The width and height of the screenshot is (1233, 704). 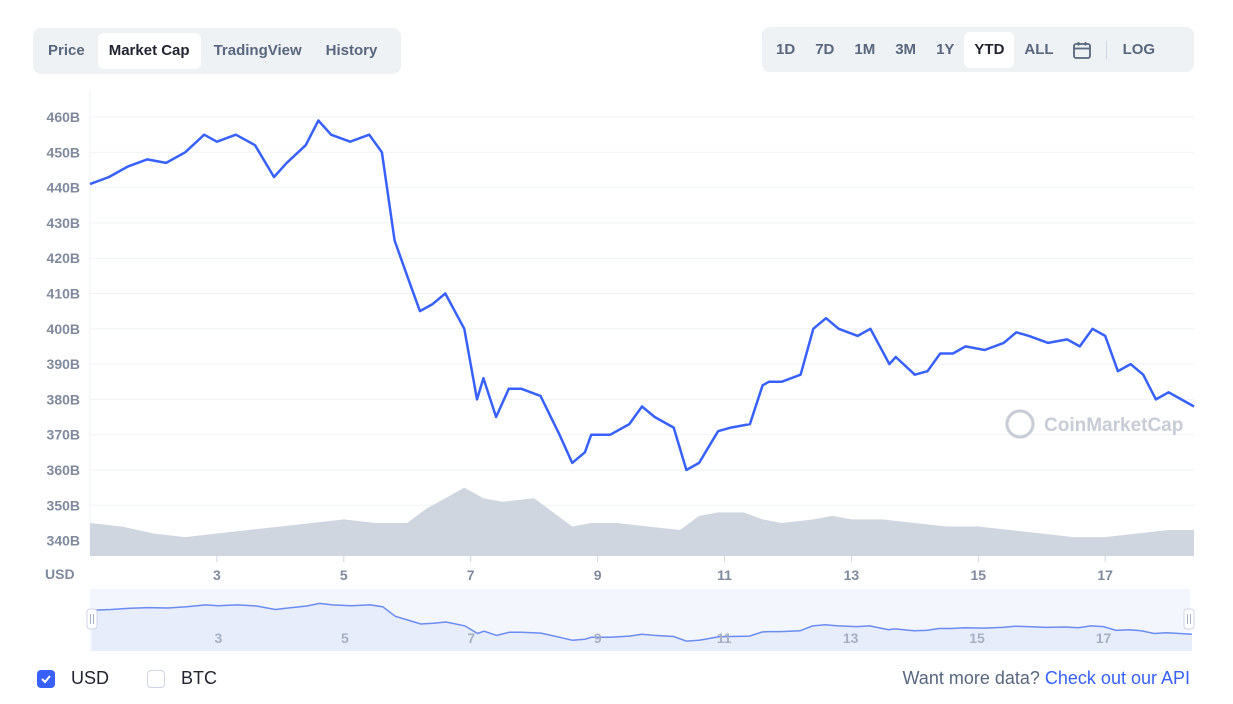 What do you see at coordinates (1104, 638) in the screenshot?
I see `navigator-tick-label: 17` at bounding box center [1104, 638].